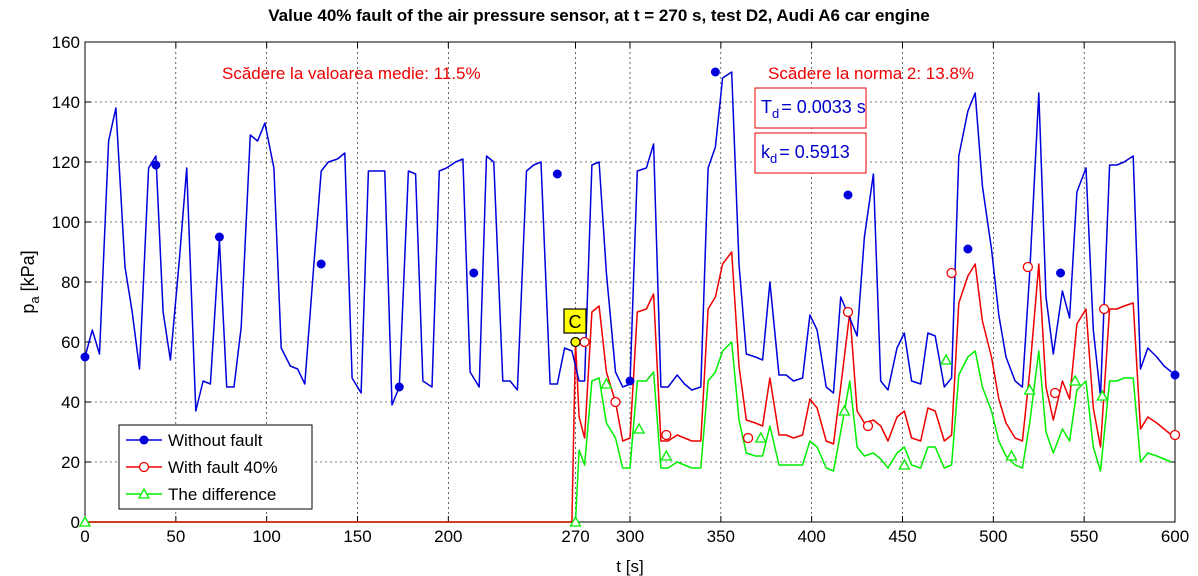 Image resolution: width=1198 pixels, height=576 pixels. I want to click on x-tick-label: 300, so click(630, 536).